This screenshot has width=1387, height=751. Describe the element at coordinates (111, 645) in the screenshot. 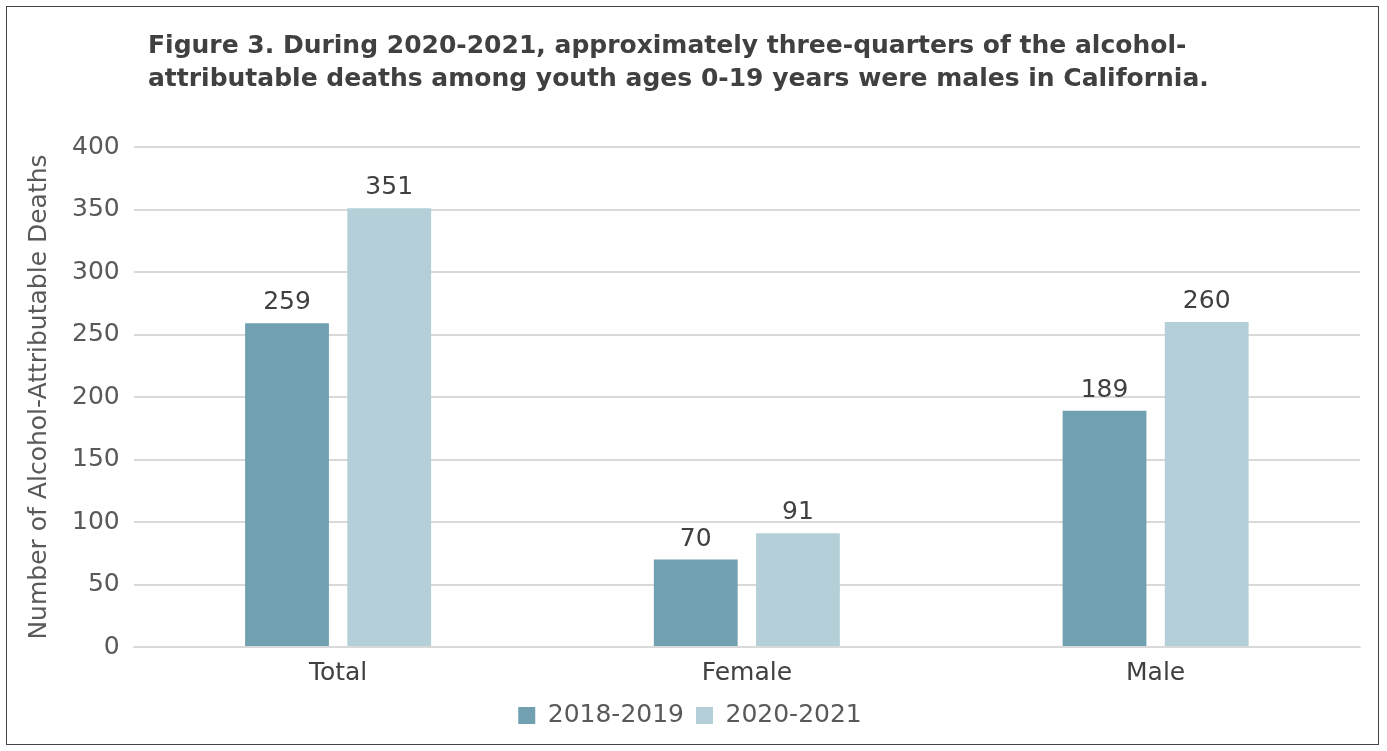

I see `y-tick-label: 0` at that location.